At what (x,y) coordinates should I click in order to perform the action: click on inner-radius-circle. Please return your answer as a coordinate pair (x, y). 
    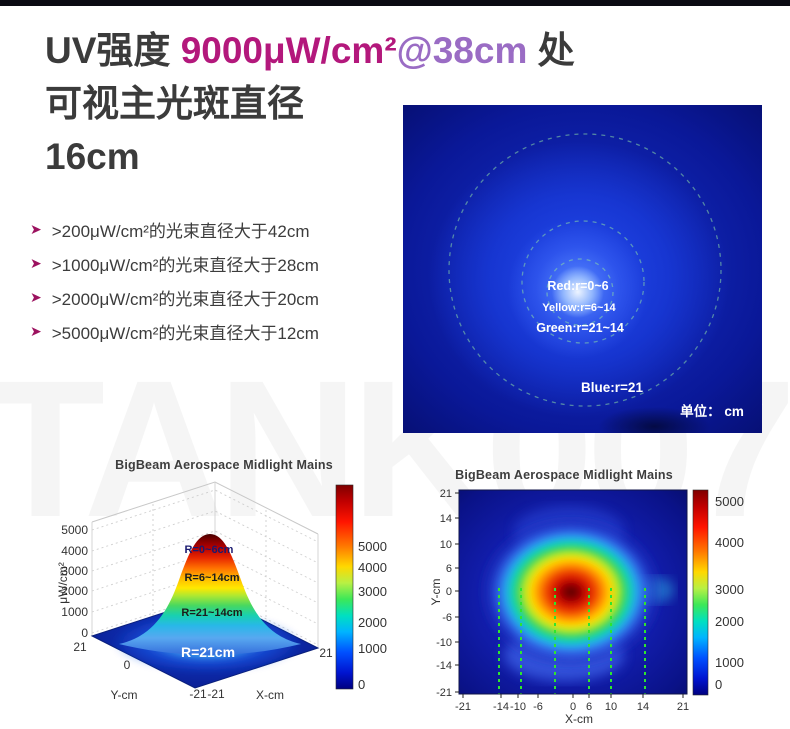
    Looking at the image, I should click on (580, 292).